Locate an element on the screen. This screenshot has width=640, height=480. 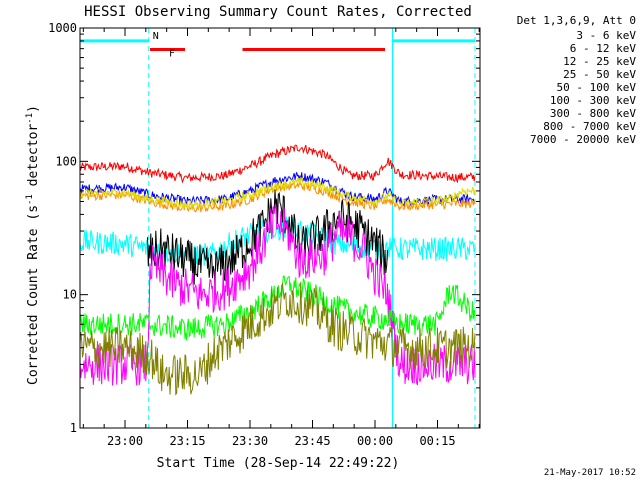
legend-item-3: 25 - 50 keV is located at coordinates (599, 74).